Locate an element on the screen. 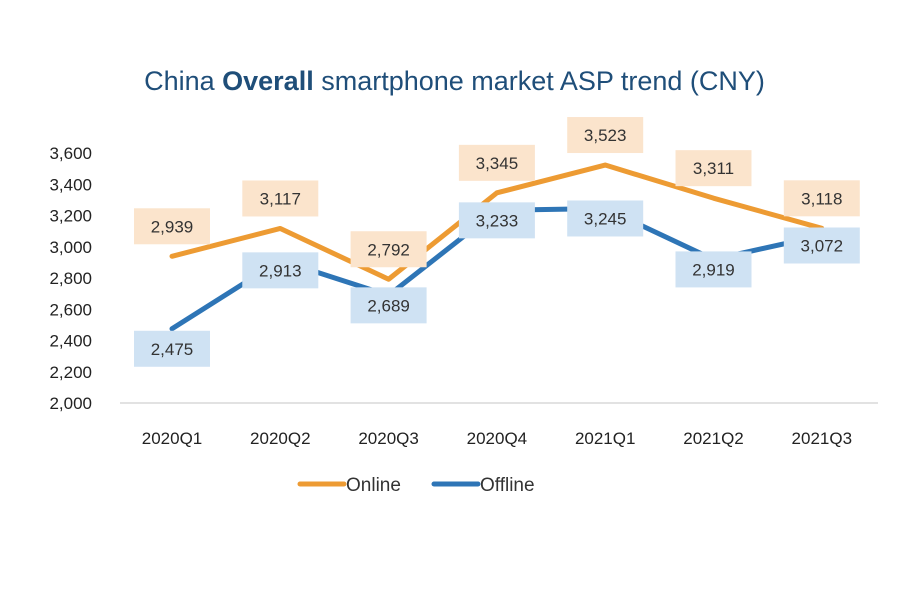  data-label-offline: 3,072 is located at coordinates (822, 246).